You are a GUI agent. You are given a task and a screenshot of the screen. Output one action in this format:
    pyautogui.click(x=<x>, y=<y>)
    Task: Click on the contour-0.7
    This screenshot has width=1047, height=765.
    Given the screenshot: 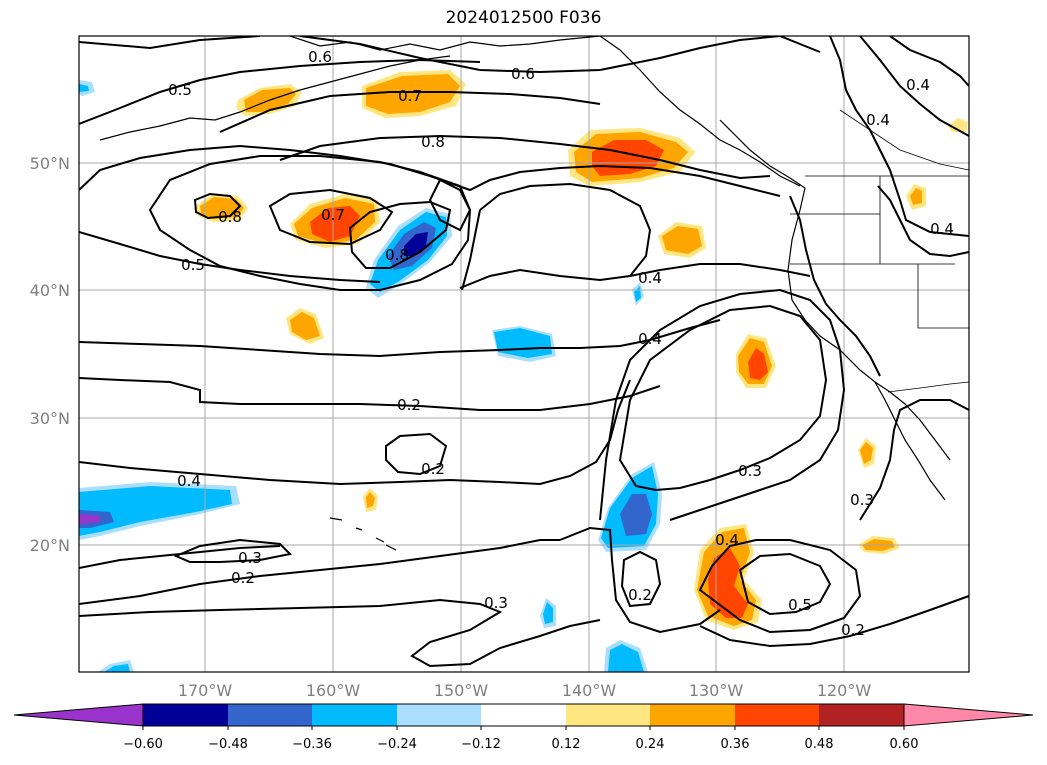 What is the action you would take?
    pyautogui.click(x=410, y=112)
    